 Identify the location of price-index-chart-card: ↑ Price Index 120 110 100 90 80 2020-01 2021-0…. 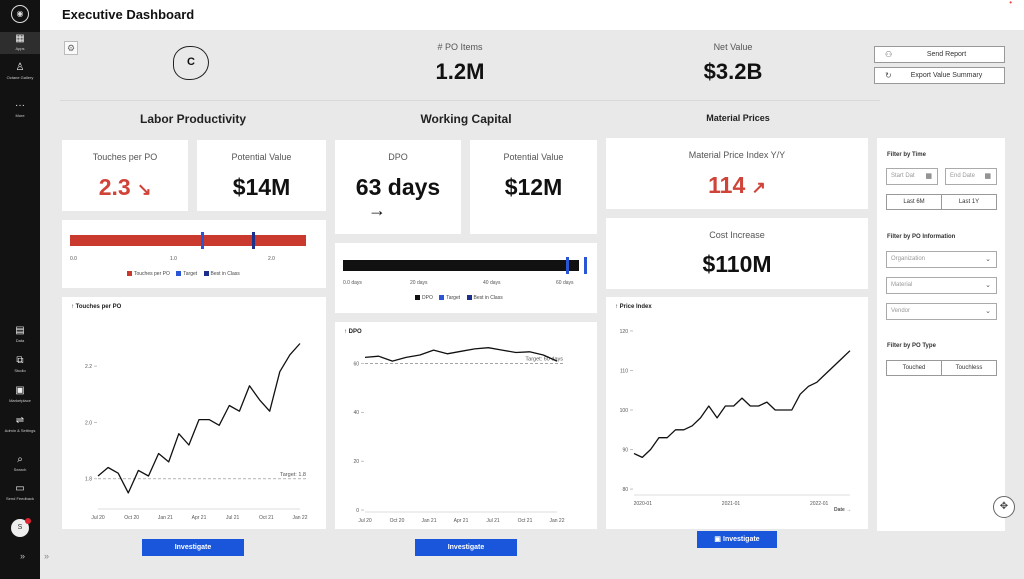
(737, 413).